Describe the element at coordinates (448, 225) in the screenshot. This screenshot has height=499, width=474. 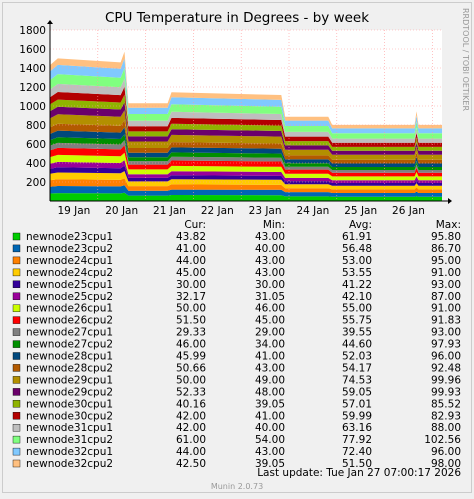
I see `col-max-header: Max:` at that location.